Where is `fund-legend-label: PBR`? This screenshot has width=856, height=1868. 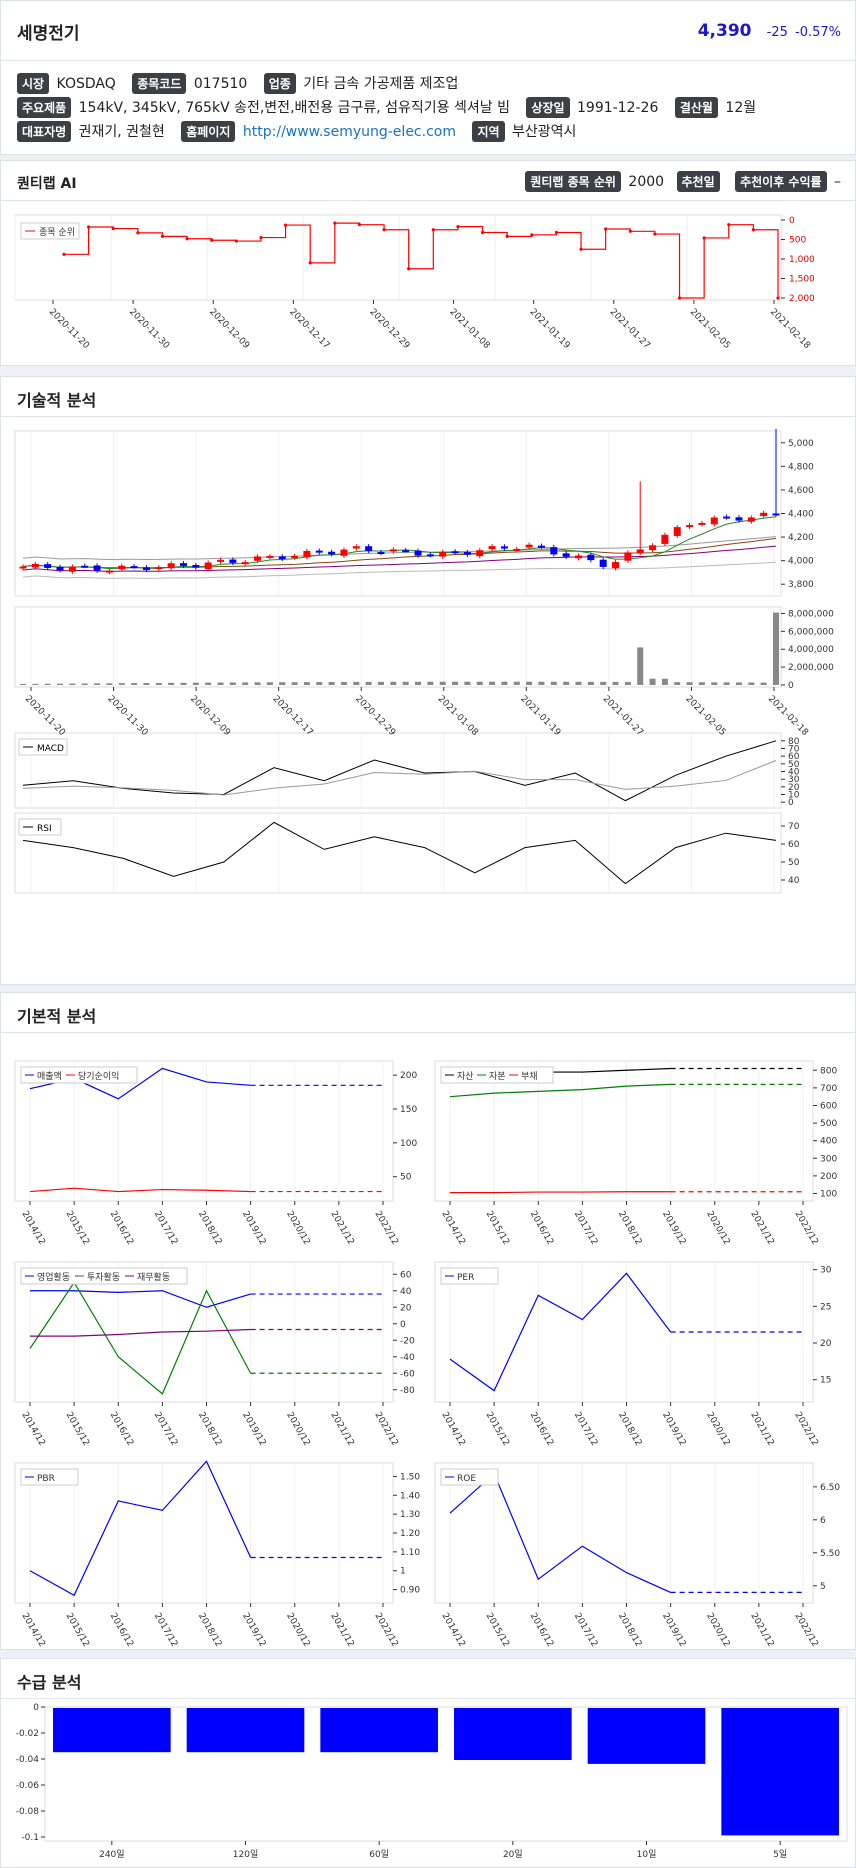 fund-legend-label: PBR is located at coordinates (46, 1479).